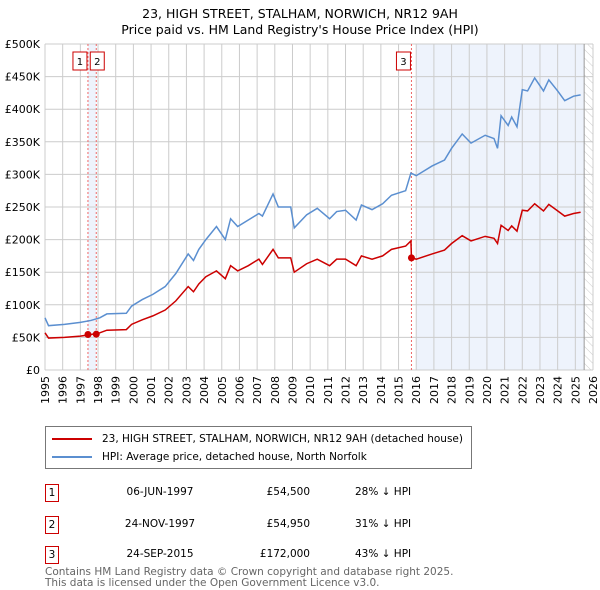 This screenshot has height=590, width=600. Describe the element at coordinates (487, 390) in the screenshot. I see `x-tick-label: 2020` at that location.